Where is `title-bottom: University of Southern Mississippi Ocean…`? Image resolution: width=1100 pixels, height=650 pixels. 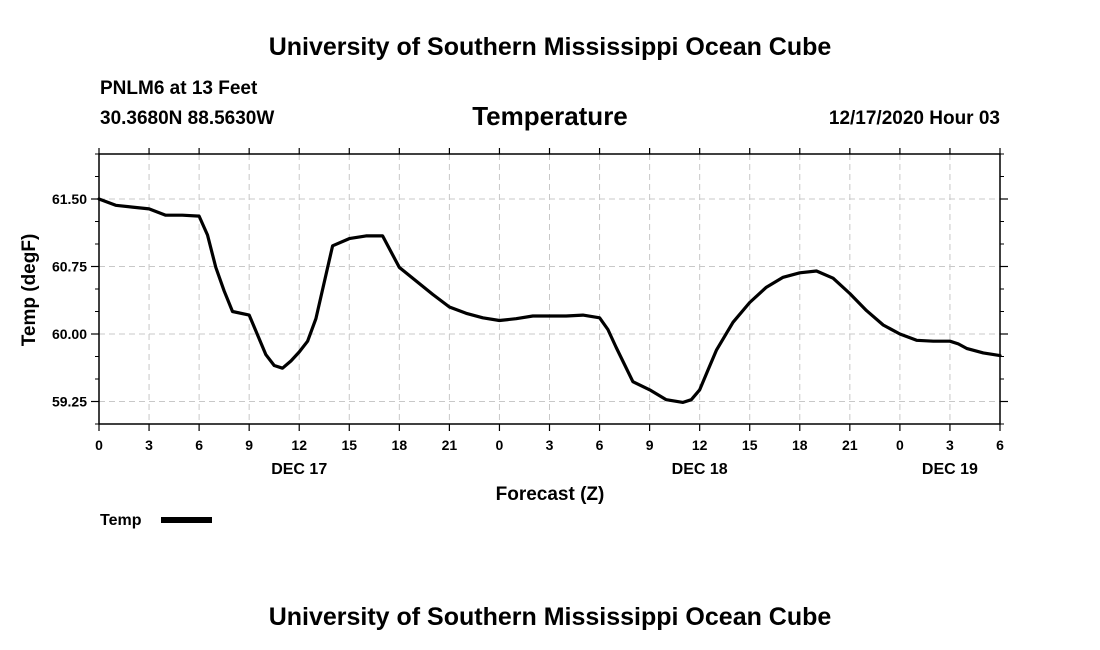 title-bottom: University of Southern Mississippi Ocean… is located at coordinates (550, 617).